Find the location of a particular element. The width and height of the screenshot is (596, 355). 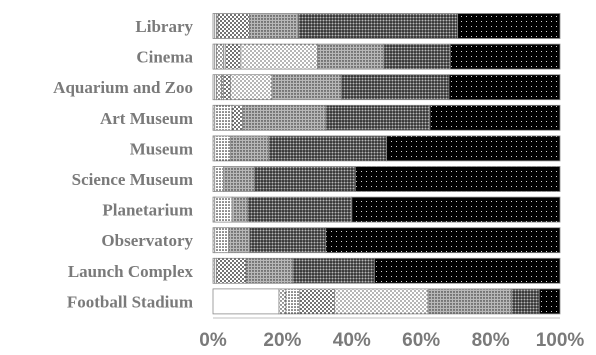

bar-art-museum is located at coordinates (386, 117).